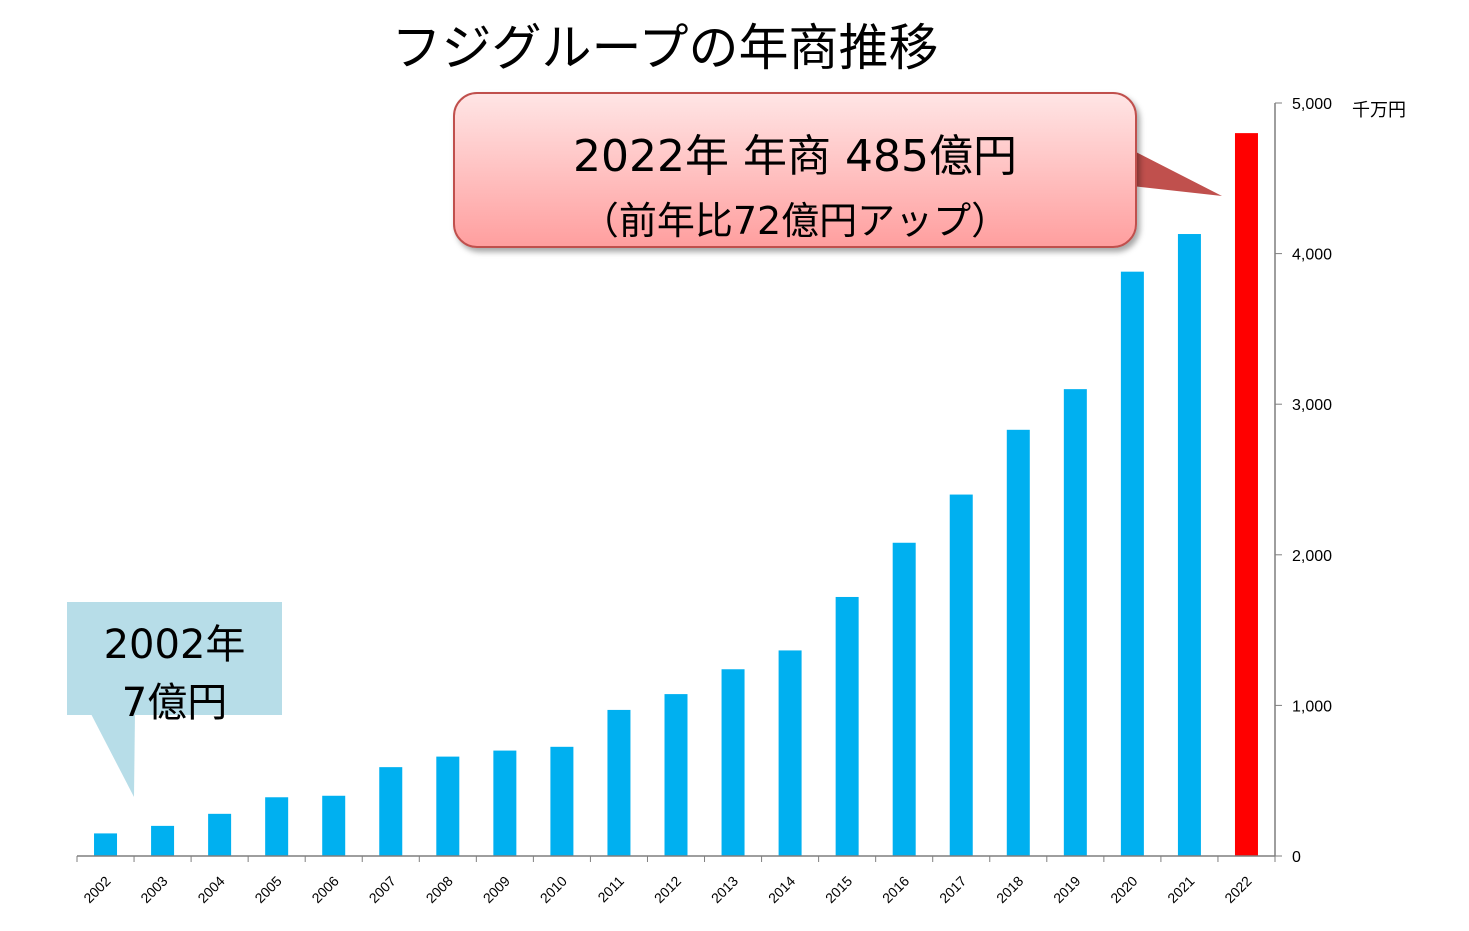  I want to click on bar-2022, so click(1246, 494).